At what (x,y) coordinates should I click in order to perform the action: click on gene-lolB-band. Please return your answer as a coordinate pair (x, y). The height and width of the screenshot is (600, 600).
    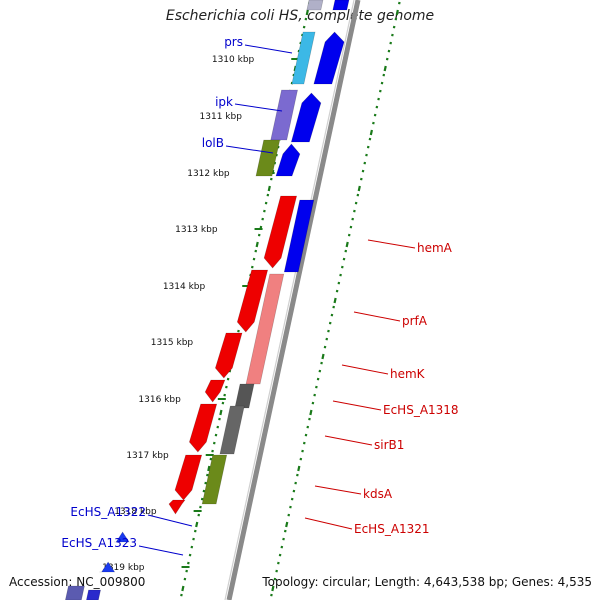
    Looking at the image, I should click on (268, 158).